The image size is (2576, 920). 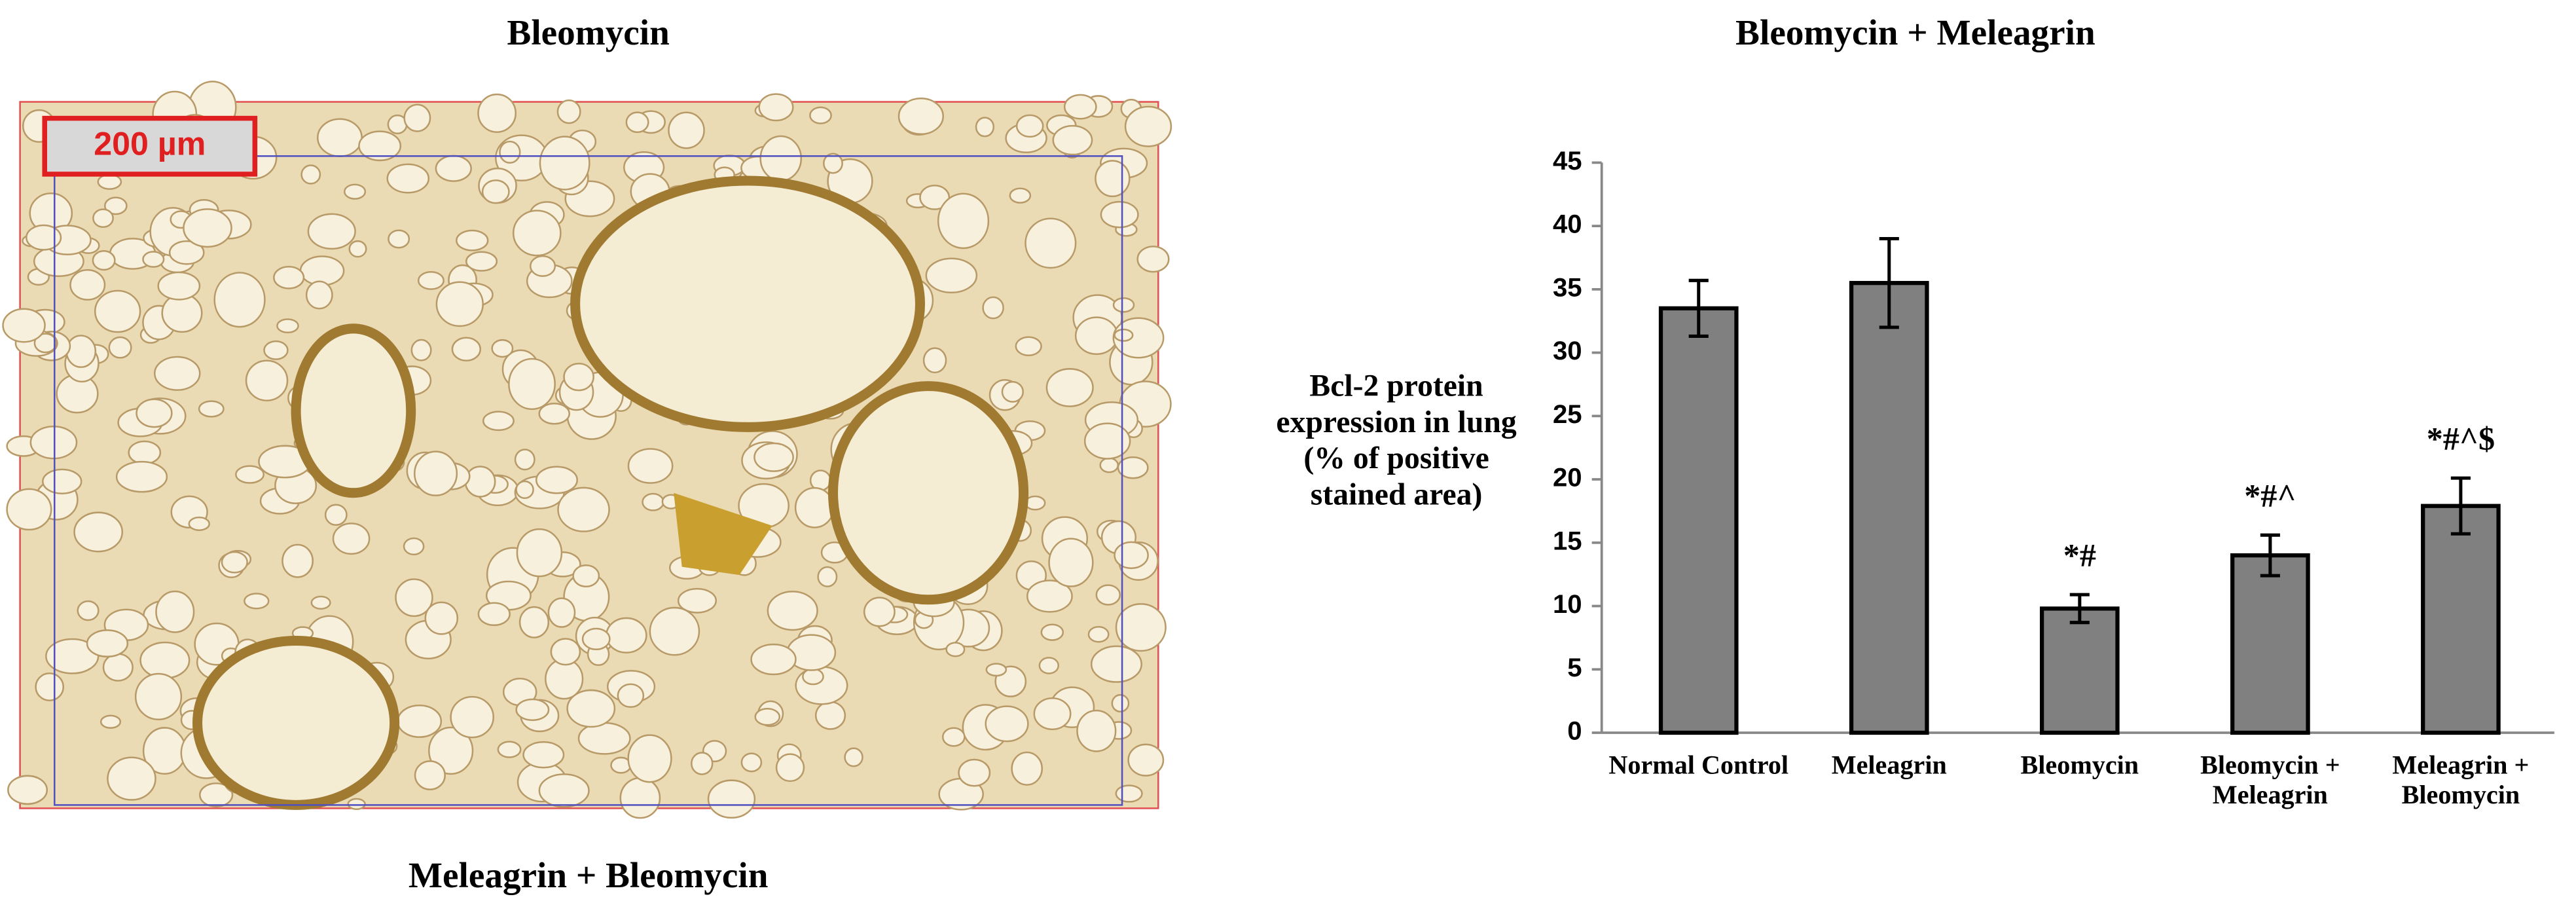 What do you see at coordinates (1567, 477) in the screenshot?
I see `y-tick-label: 20` at bounding box center [1567, 477].